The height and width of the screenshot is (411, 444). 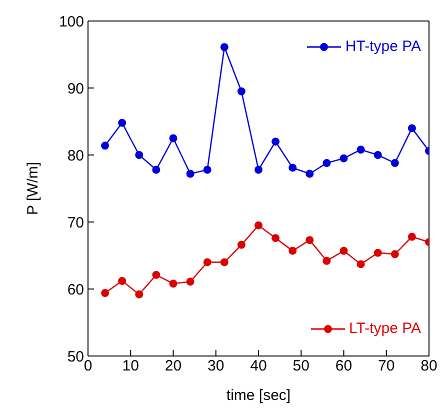 I want to click on x-tick-label: 40, so click(x=258, y=366).